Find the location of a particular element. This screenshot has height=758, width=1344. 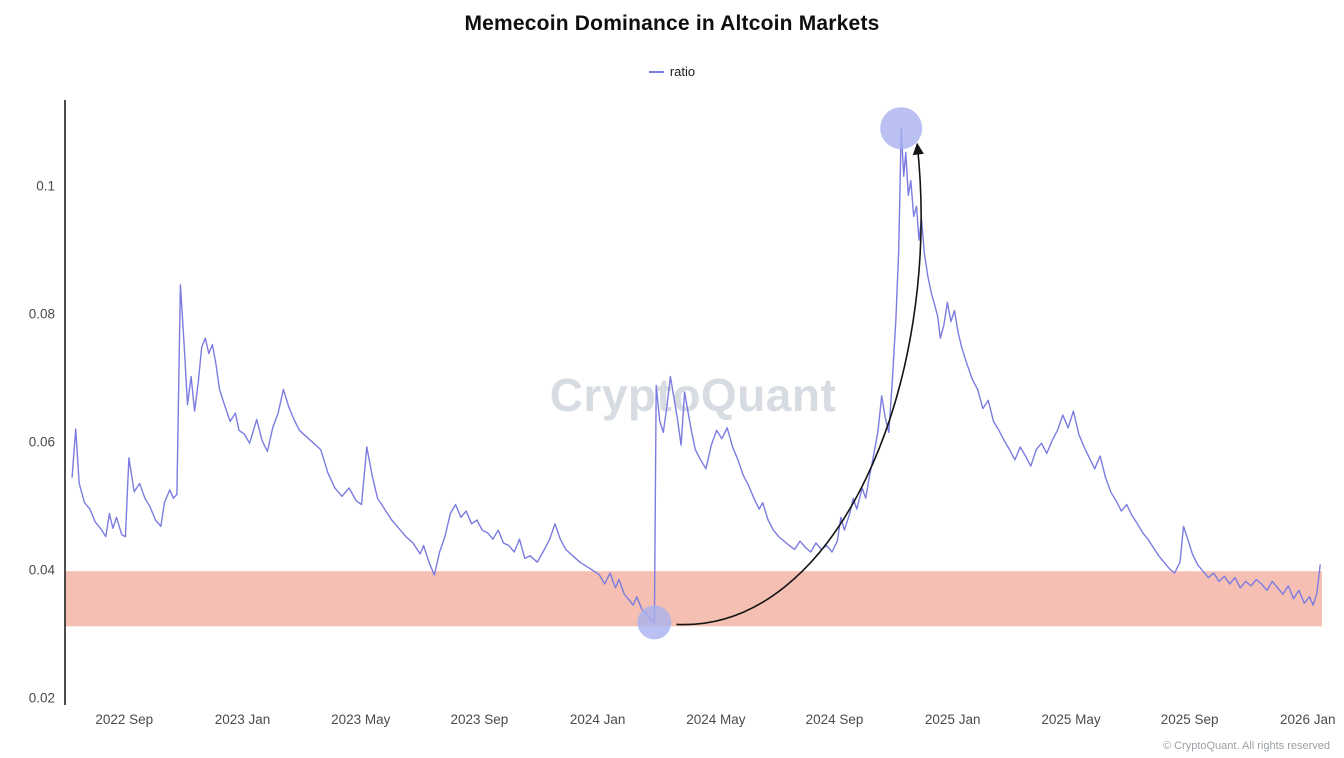

x-tick-label: 2025 Sep is located at coordinates (1190, 719).